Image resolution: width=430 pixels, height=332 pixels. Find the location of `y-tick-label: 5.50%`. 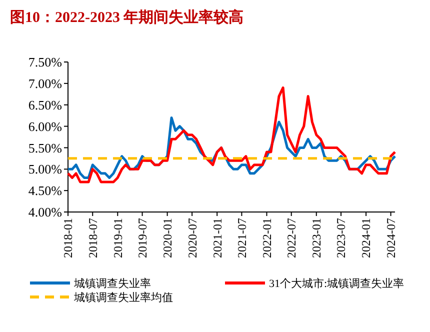

y-tick-label: 5.50% is located at coordinates (45, 148).